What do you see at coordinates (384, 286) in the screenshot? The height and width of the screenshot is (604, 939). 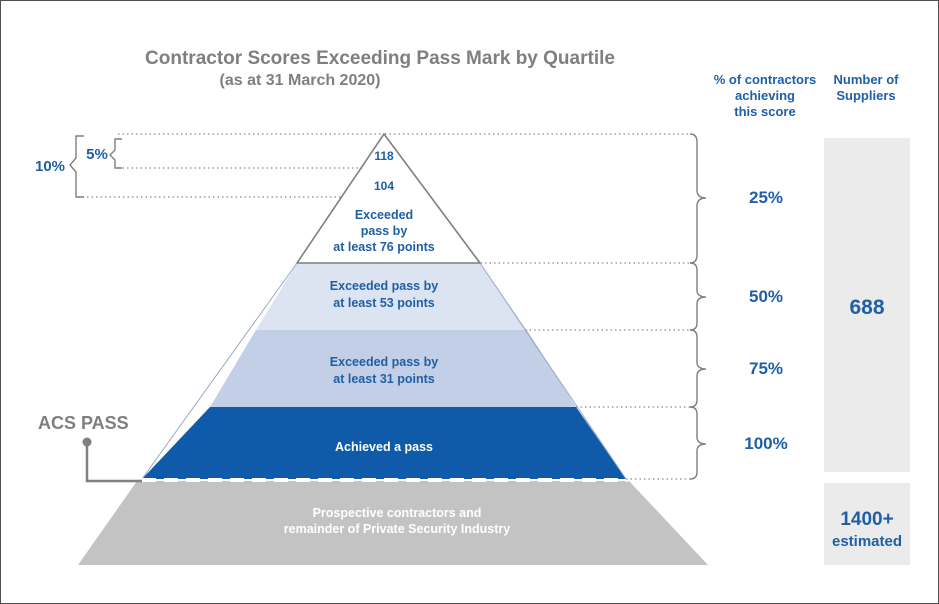 I see `tier2-label-line: Exceeded pass by` at bounding box center [384, 286].